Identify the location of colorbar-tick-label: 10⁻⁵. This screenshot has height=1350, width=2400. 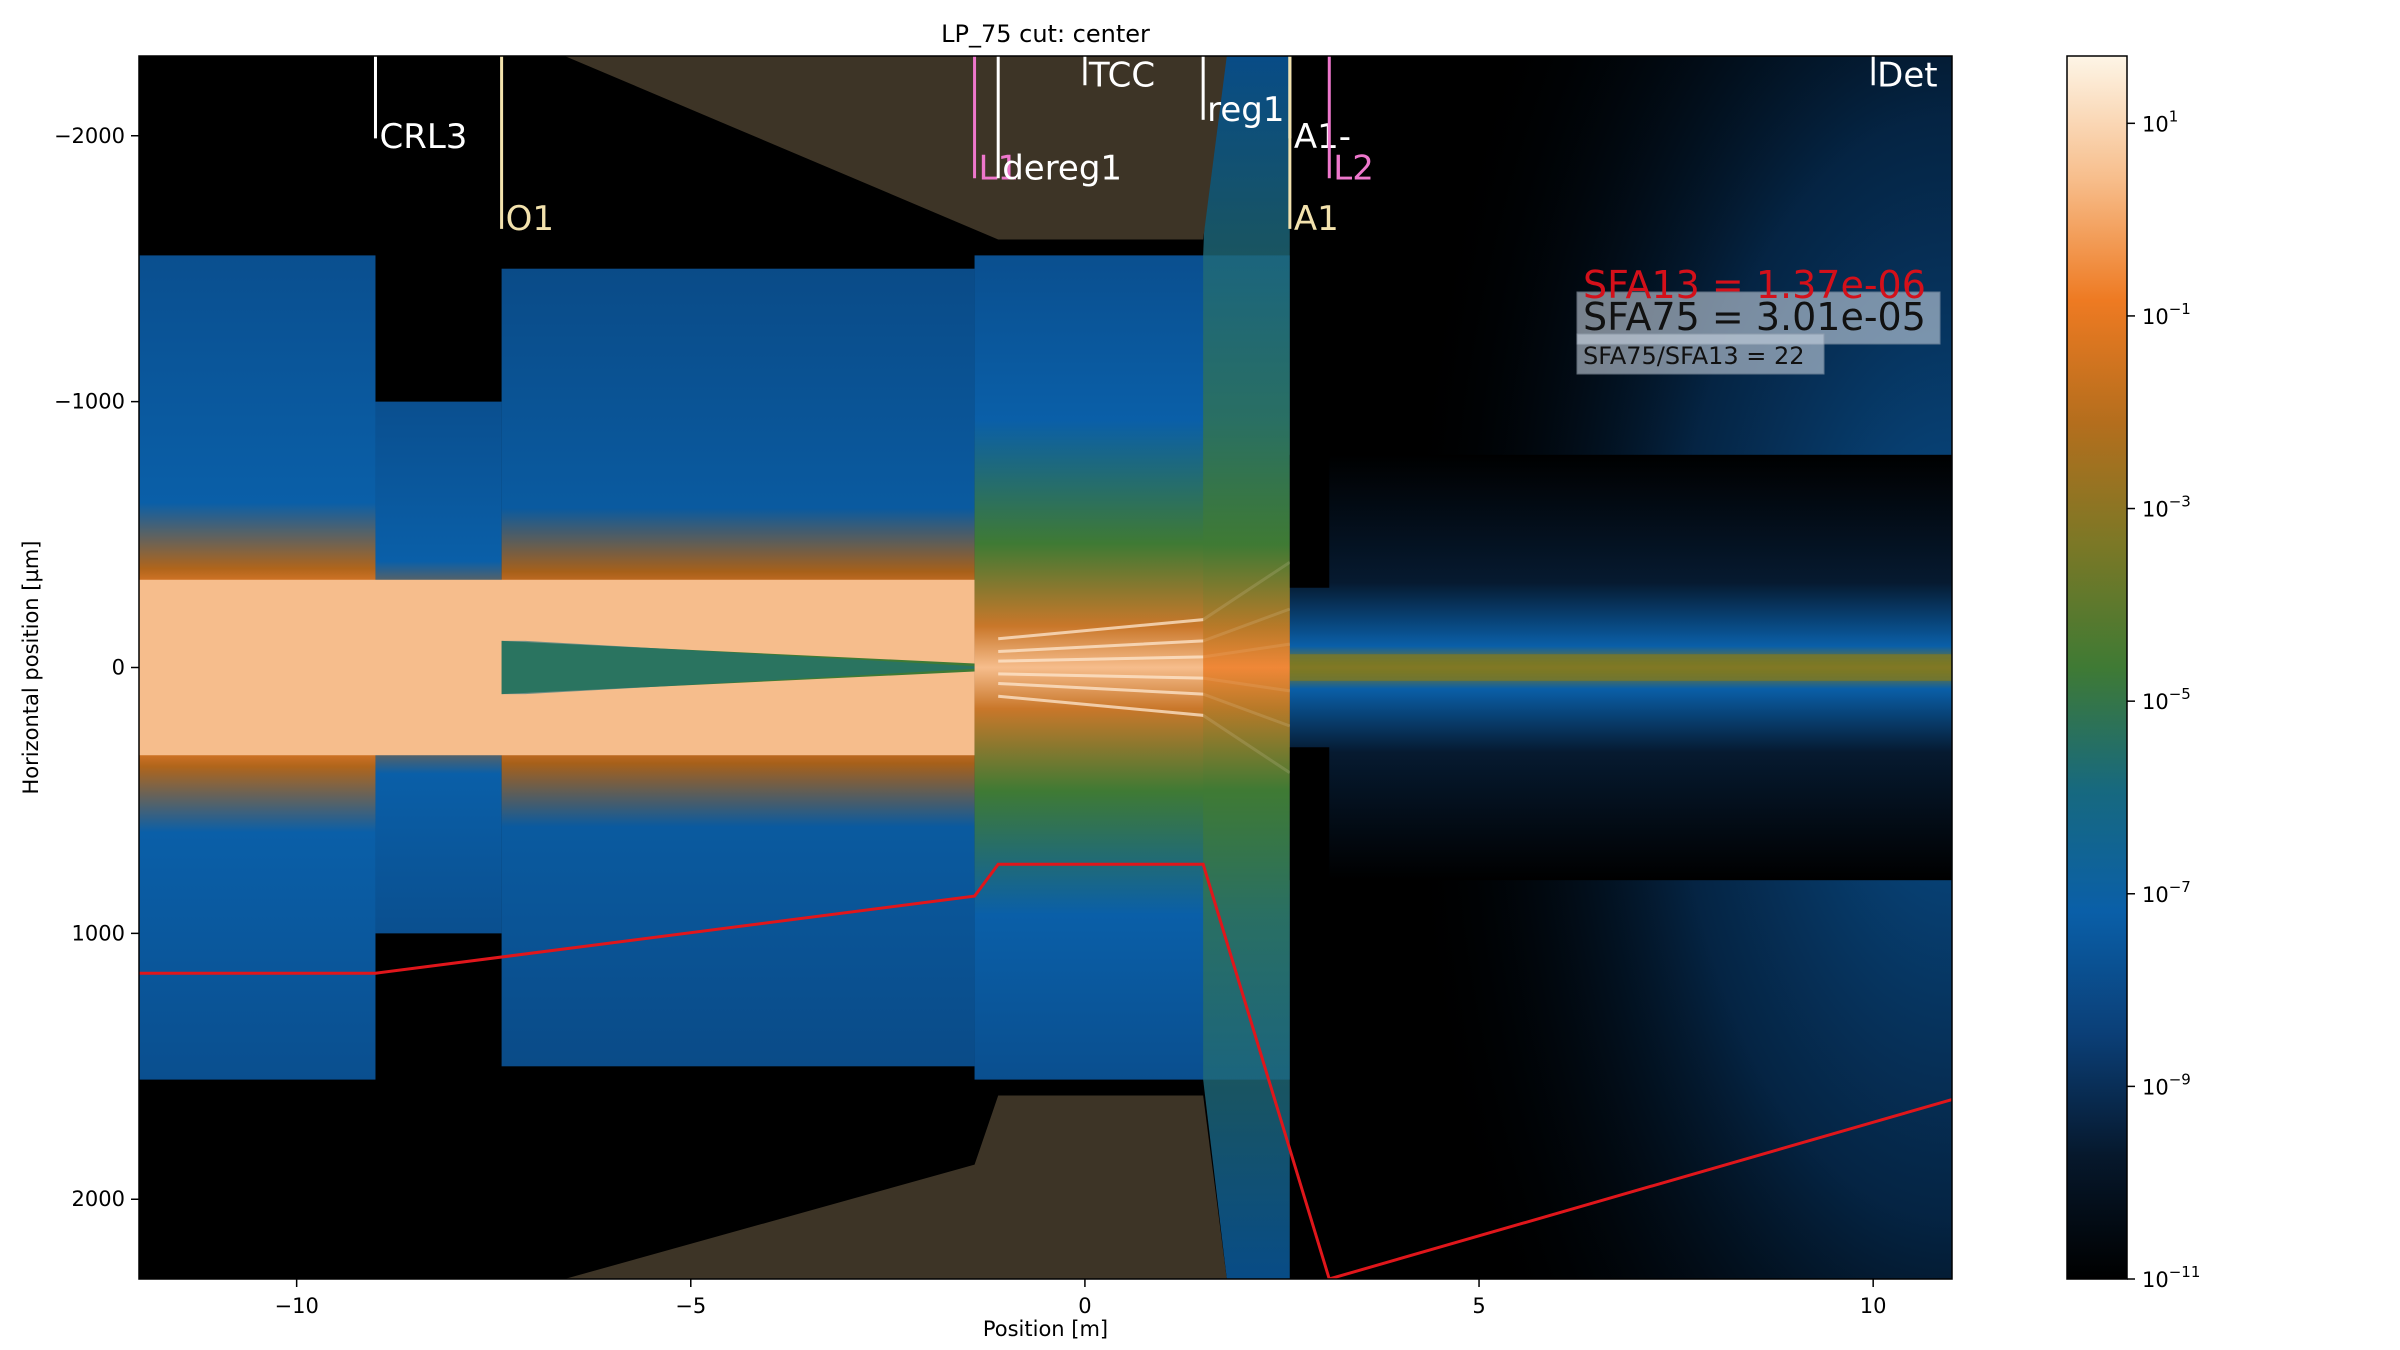
(2166, 699).